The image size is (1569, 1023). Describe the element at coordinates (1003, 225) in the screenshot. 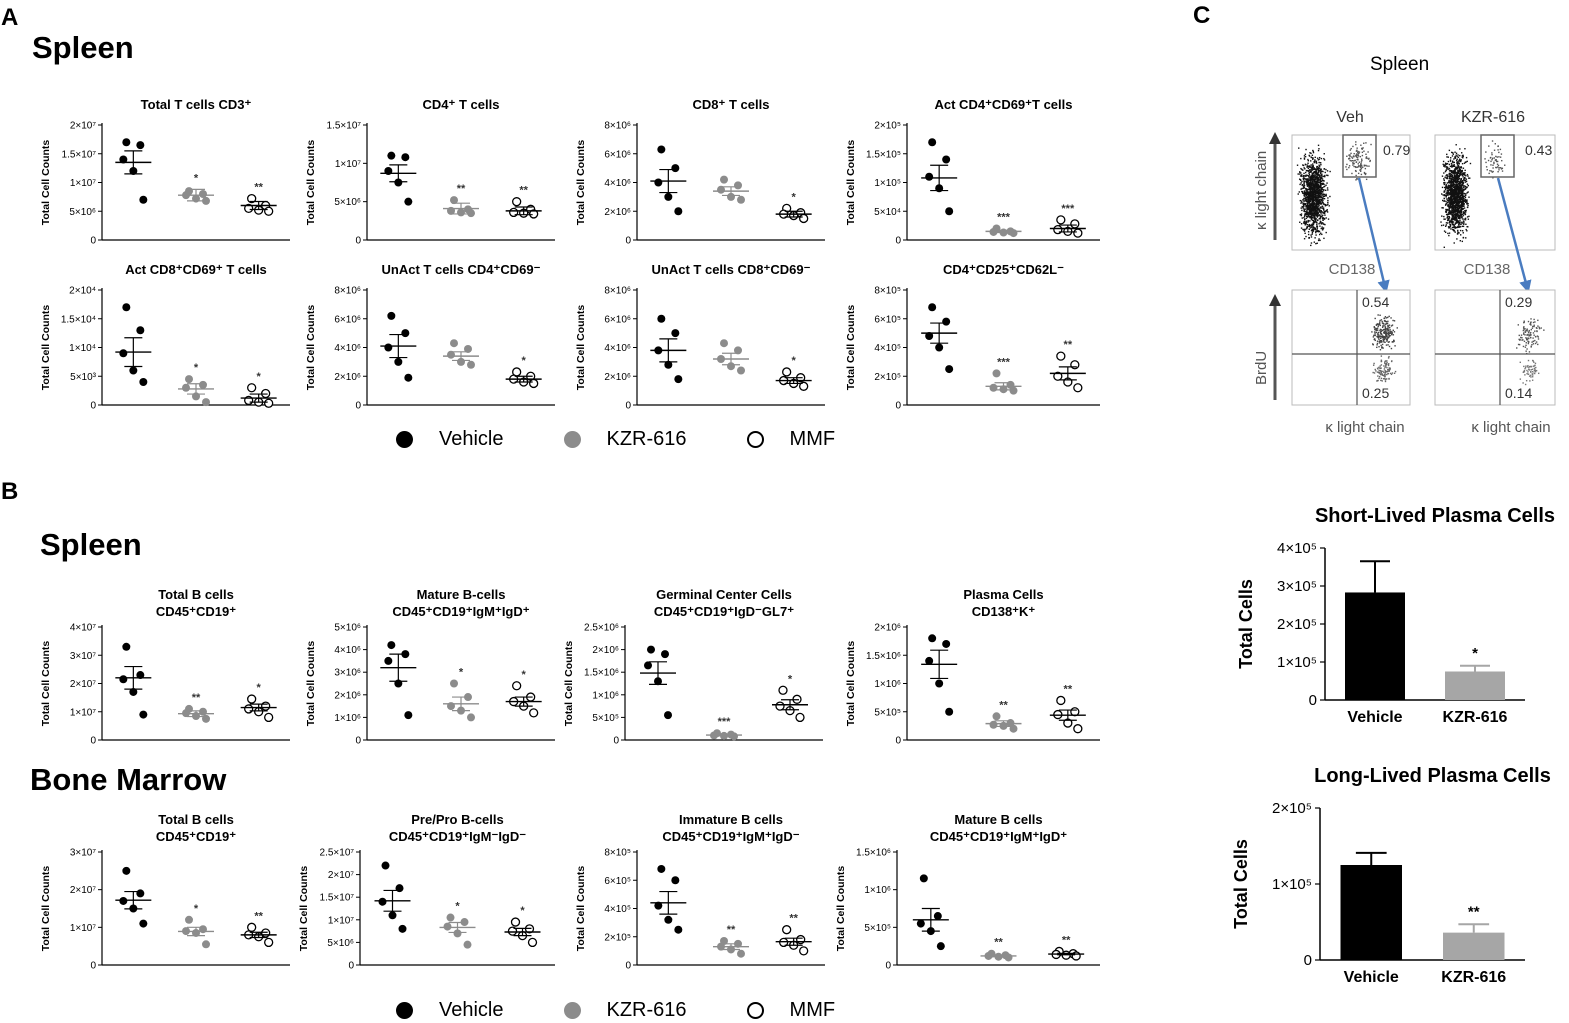

I see `group-kzr-616: ***` at that location.